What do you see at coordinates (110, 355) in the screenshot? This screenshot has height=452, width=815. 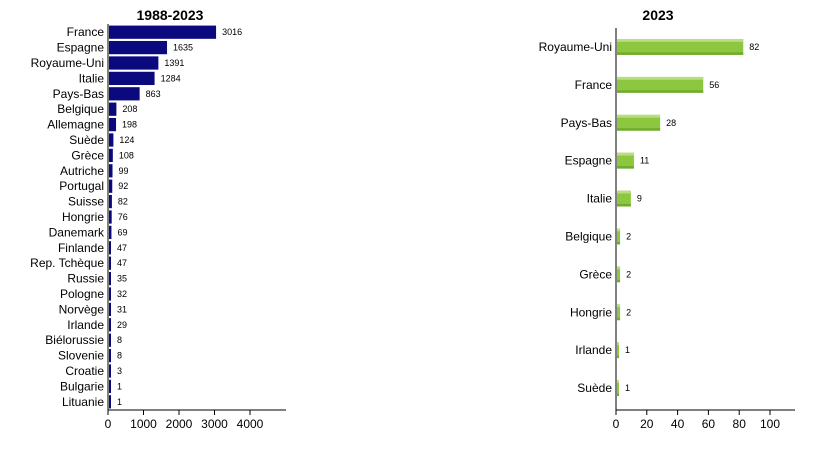 I see `bar-slovenie` at bounding box center [110, 355].